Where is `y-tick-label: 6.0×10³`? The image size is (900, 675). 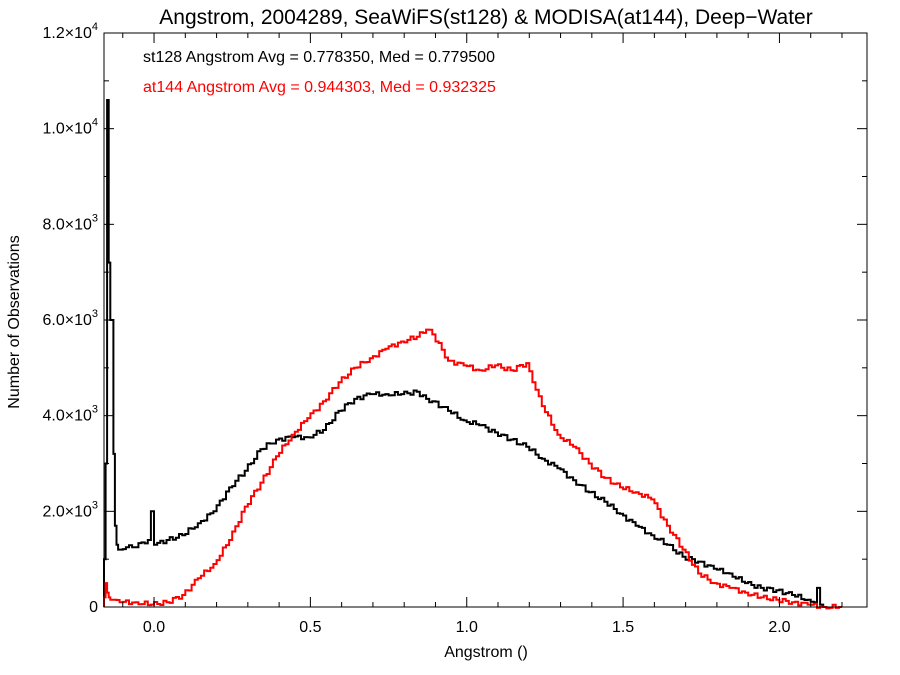 y-tick-label: 6.0×10³ is located at coordinates (70, 318).